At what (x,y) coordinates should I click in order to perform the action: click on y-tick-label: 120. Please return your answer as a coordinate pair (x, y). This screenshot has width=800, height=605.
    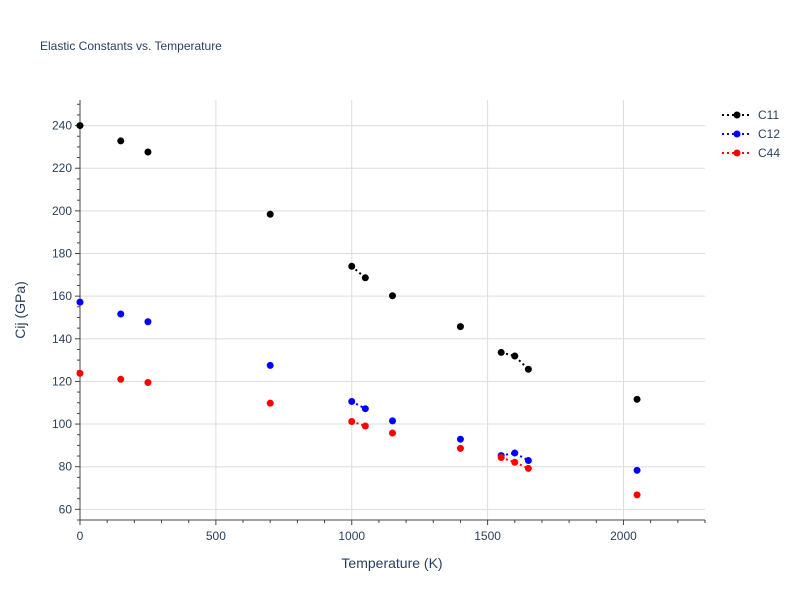
    Looking at the image, I should click on (62, 381).